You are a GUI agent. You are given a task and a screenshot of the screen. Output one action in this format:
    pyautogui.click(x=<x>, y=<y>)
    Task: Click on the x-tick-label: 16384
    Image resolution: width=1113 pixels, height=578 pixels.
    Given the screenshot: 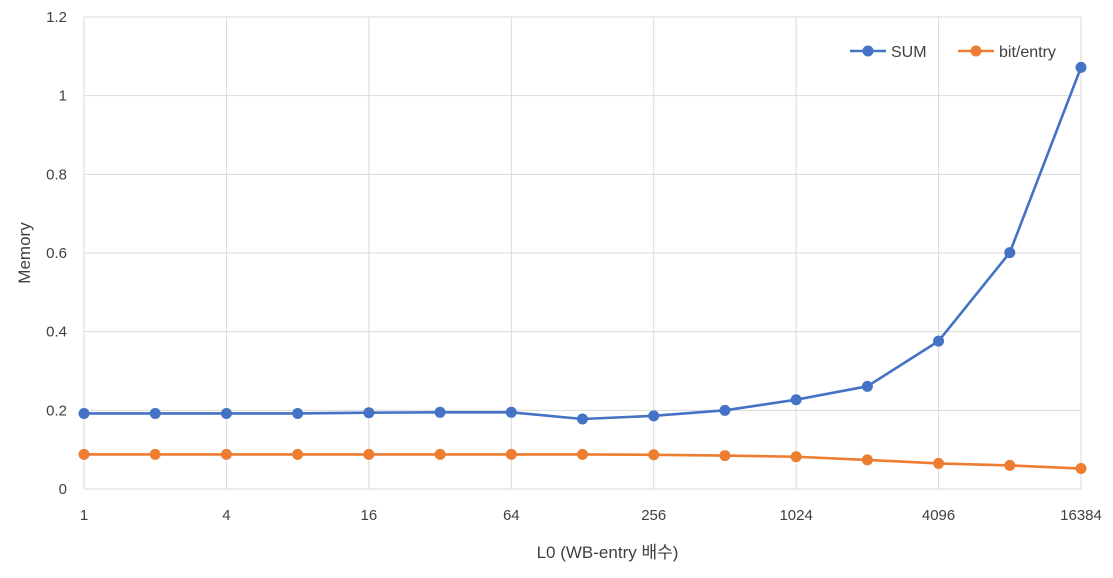 What is the action you would take?
    pyautogui.click(x=1081, y=515)
    